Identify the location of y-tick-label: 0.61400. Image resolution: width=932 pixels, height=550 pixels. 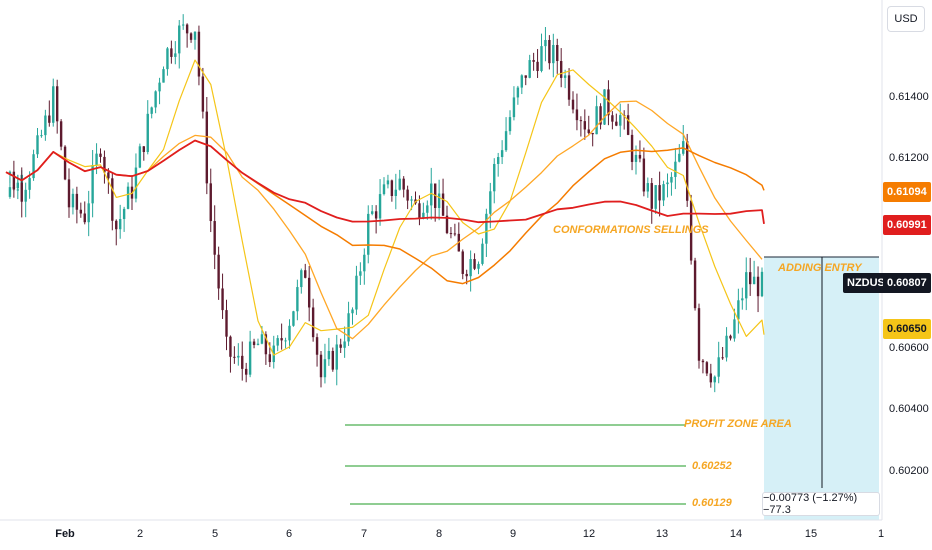
(909, 97).